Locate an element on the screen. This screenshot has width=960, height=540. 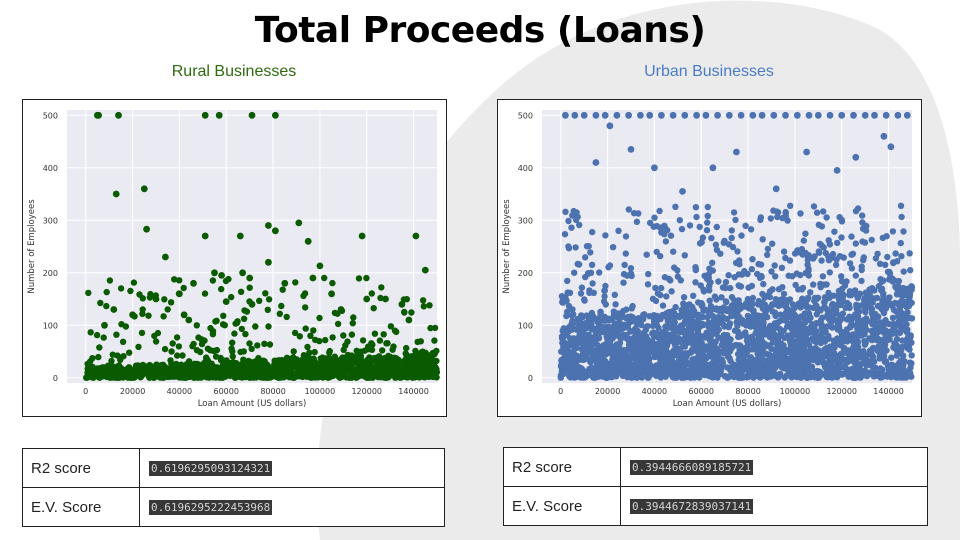
urban-y-tick-label: 400 is located at coordinates (525, 168).